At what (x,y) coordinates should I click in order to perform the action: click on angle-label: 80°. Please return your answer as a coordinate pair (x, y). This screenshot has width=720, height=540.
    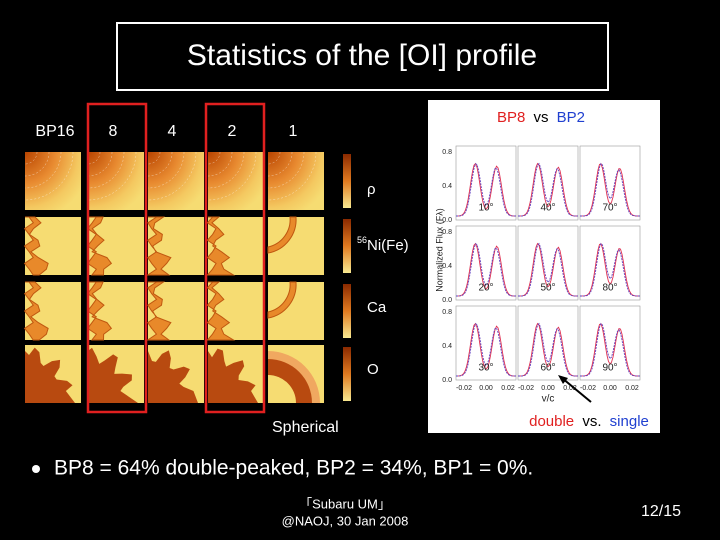
    Looking at the image, I should click on (609, 288).